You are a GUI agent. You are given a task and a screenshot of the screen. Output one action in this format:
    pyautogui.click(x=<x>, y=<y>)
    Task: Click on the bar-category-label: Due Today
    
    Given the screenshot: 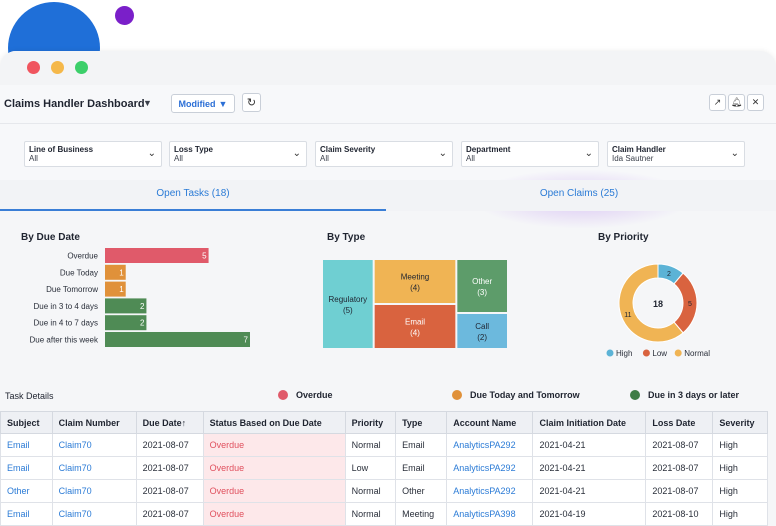 What is the action you would take?
    pyautogui.click(x=79, y=272)
    